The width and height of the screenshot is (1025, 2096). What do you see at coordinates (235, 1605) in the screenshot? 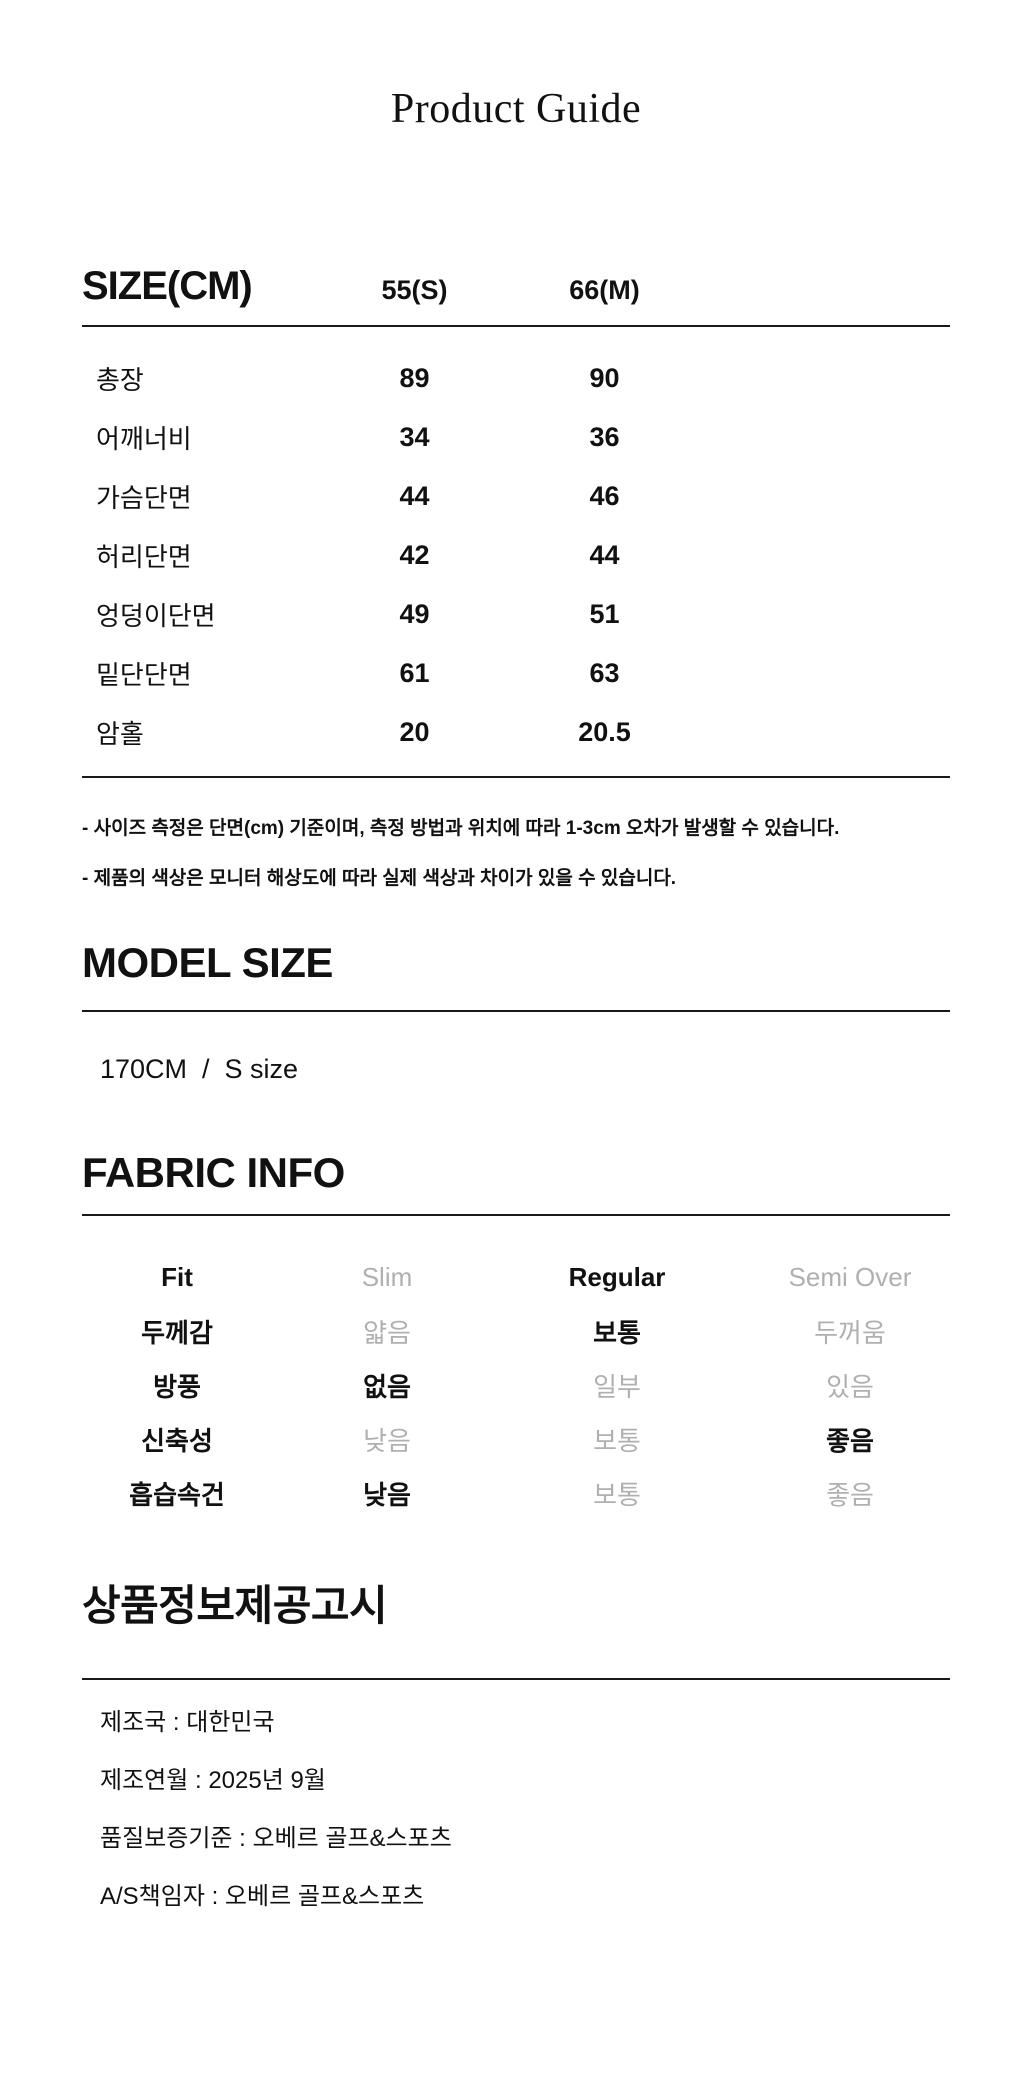
I see `product-info-heading: 상품정보제공고시` at bounding box center [235, 1605].